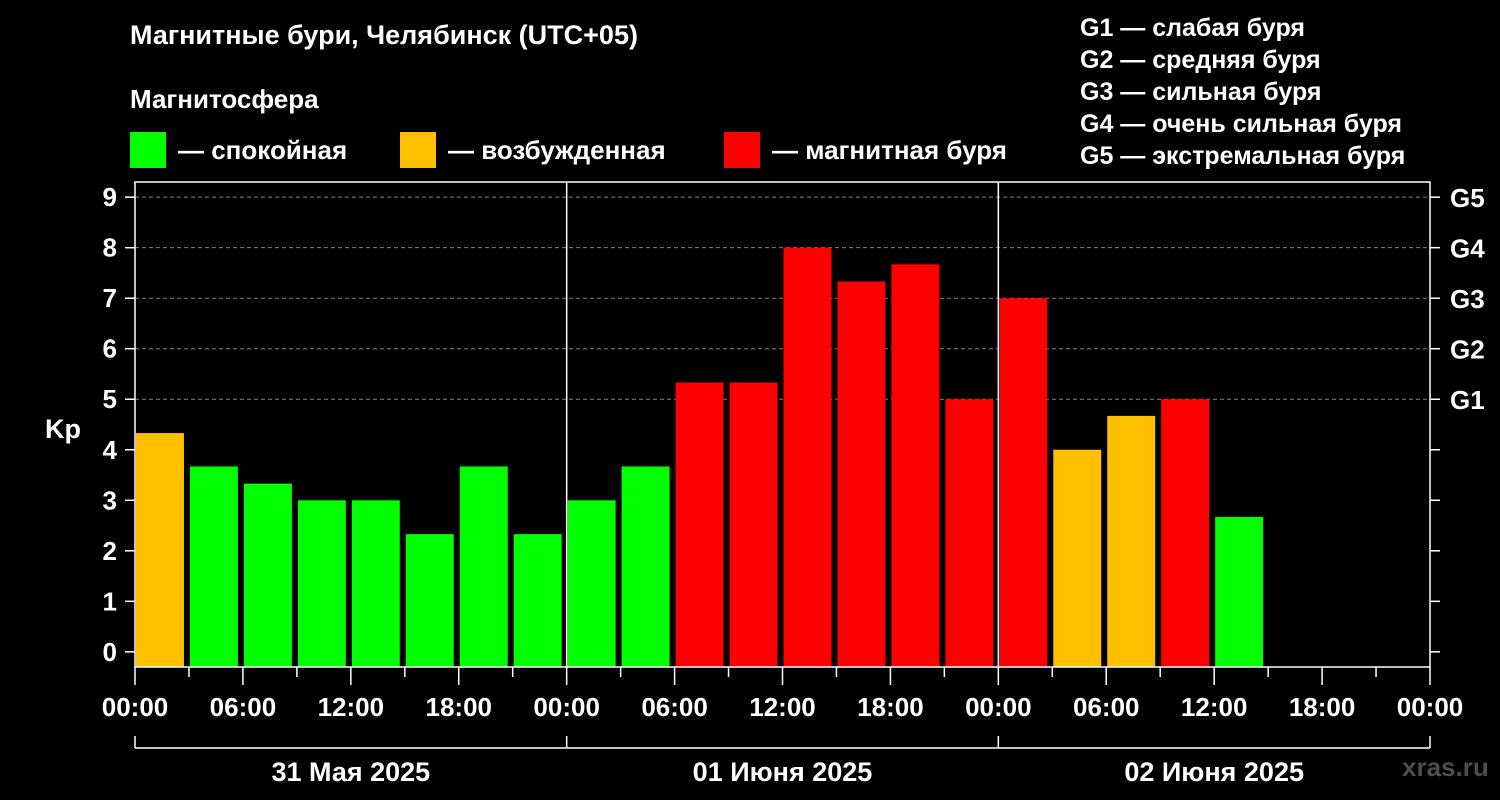 This screenshot has width=1500, height=800. What do you see at coordinates (1241, 124) in the screenshot?
I see `g-scale-item: G4 — очень сильная буря` at bounding box center [1241, 124].